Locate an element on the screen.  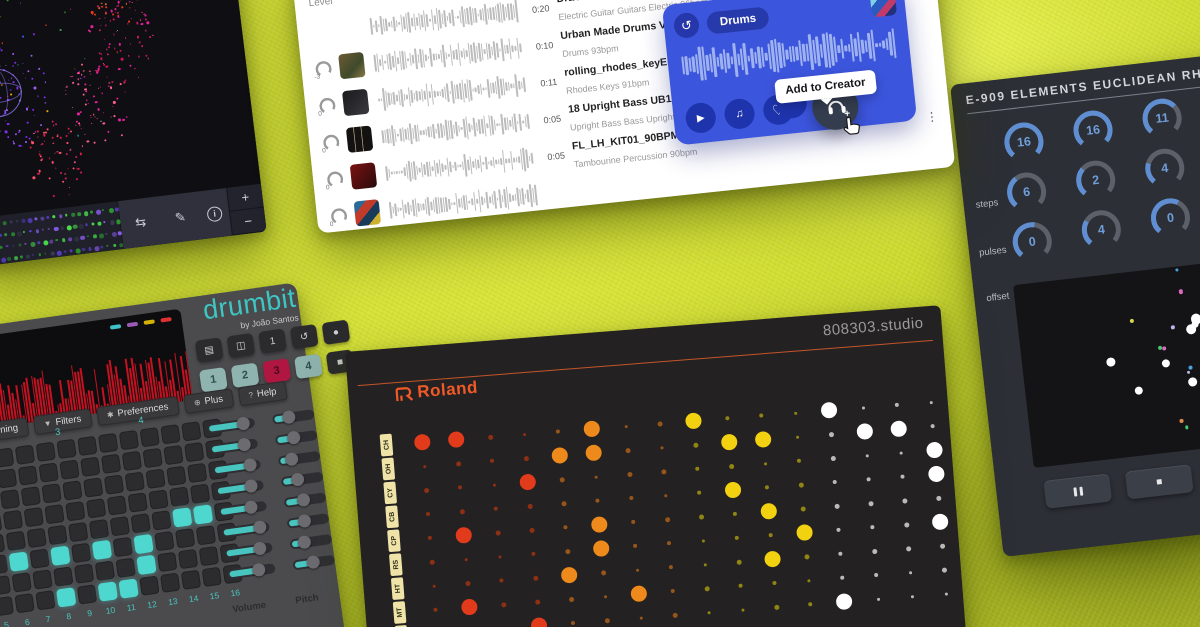
info-icon: i is located at coordinates (214, 213).